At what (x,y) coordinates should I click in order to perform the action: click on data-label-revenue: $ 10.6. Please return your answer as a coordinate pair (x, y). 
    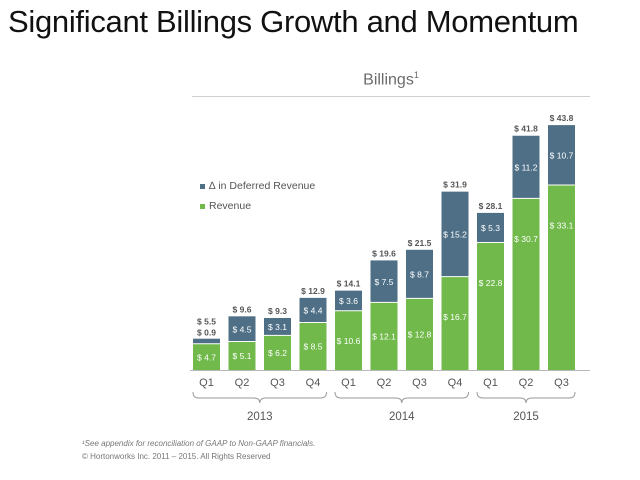
    Looking at the image, I should click on (349, 341).